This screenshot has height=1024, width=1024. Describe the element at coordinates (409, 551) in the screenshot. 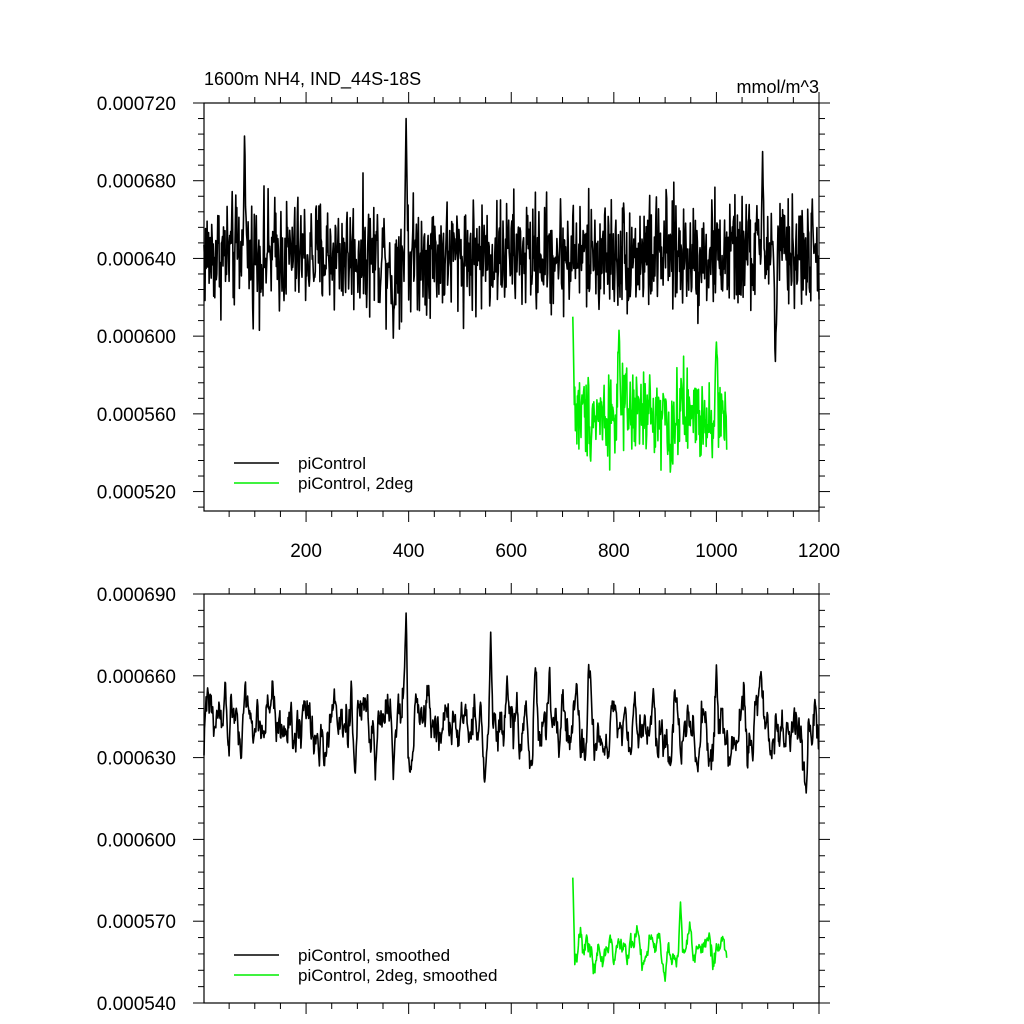

I see `x-tick-label: 400` at that location.